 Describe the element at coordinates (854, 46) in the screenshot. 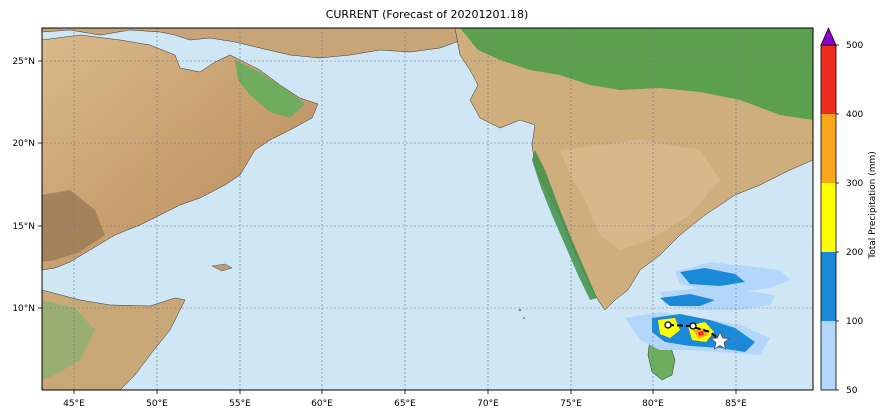

I see `colorbar-tick-label: 500` at that location.